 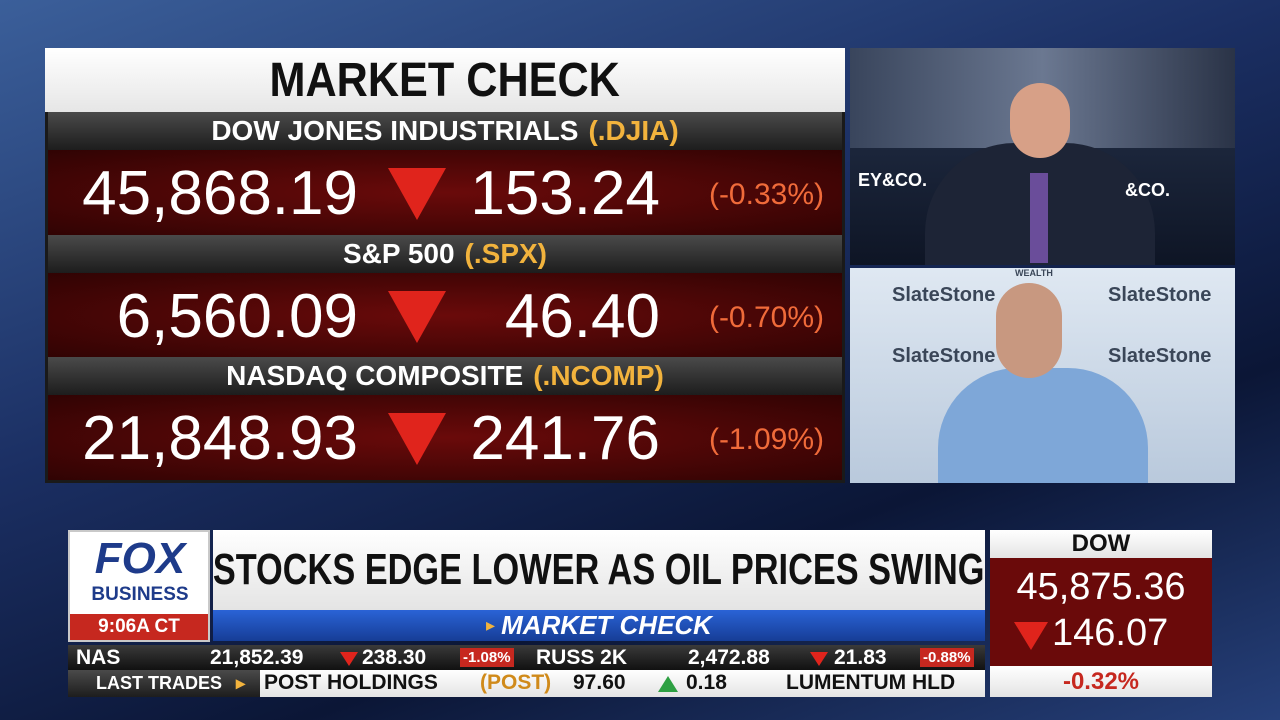 What do you see at coordinates (565, 438) in the screenshot?
I see `index-change: 241.76` at bounding box center [565, 438].